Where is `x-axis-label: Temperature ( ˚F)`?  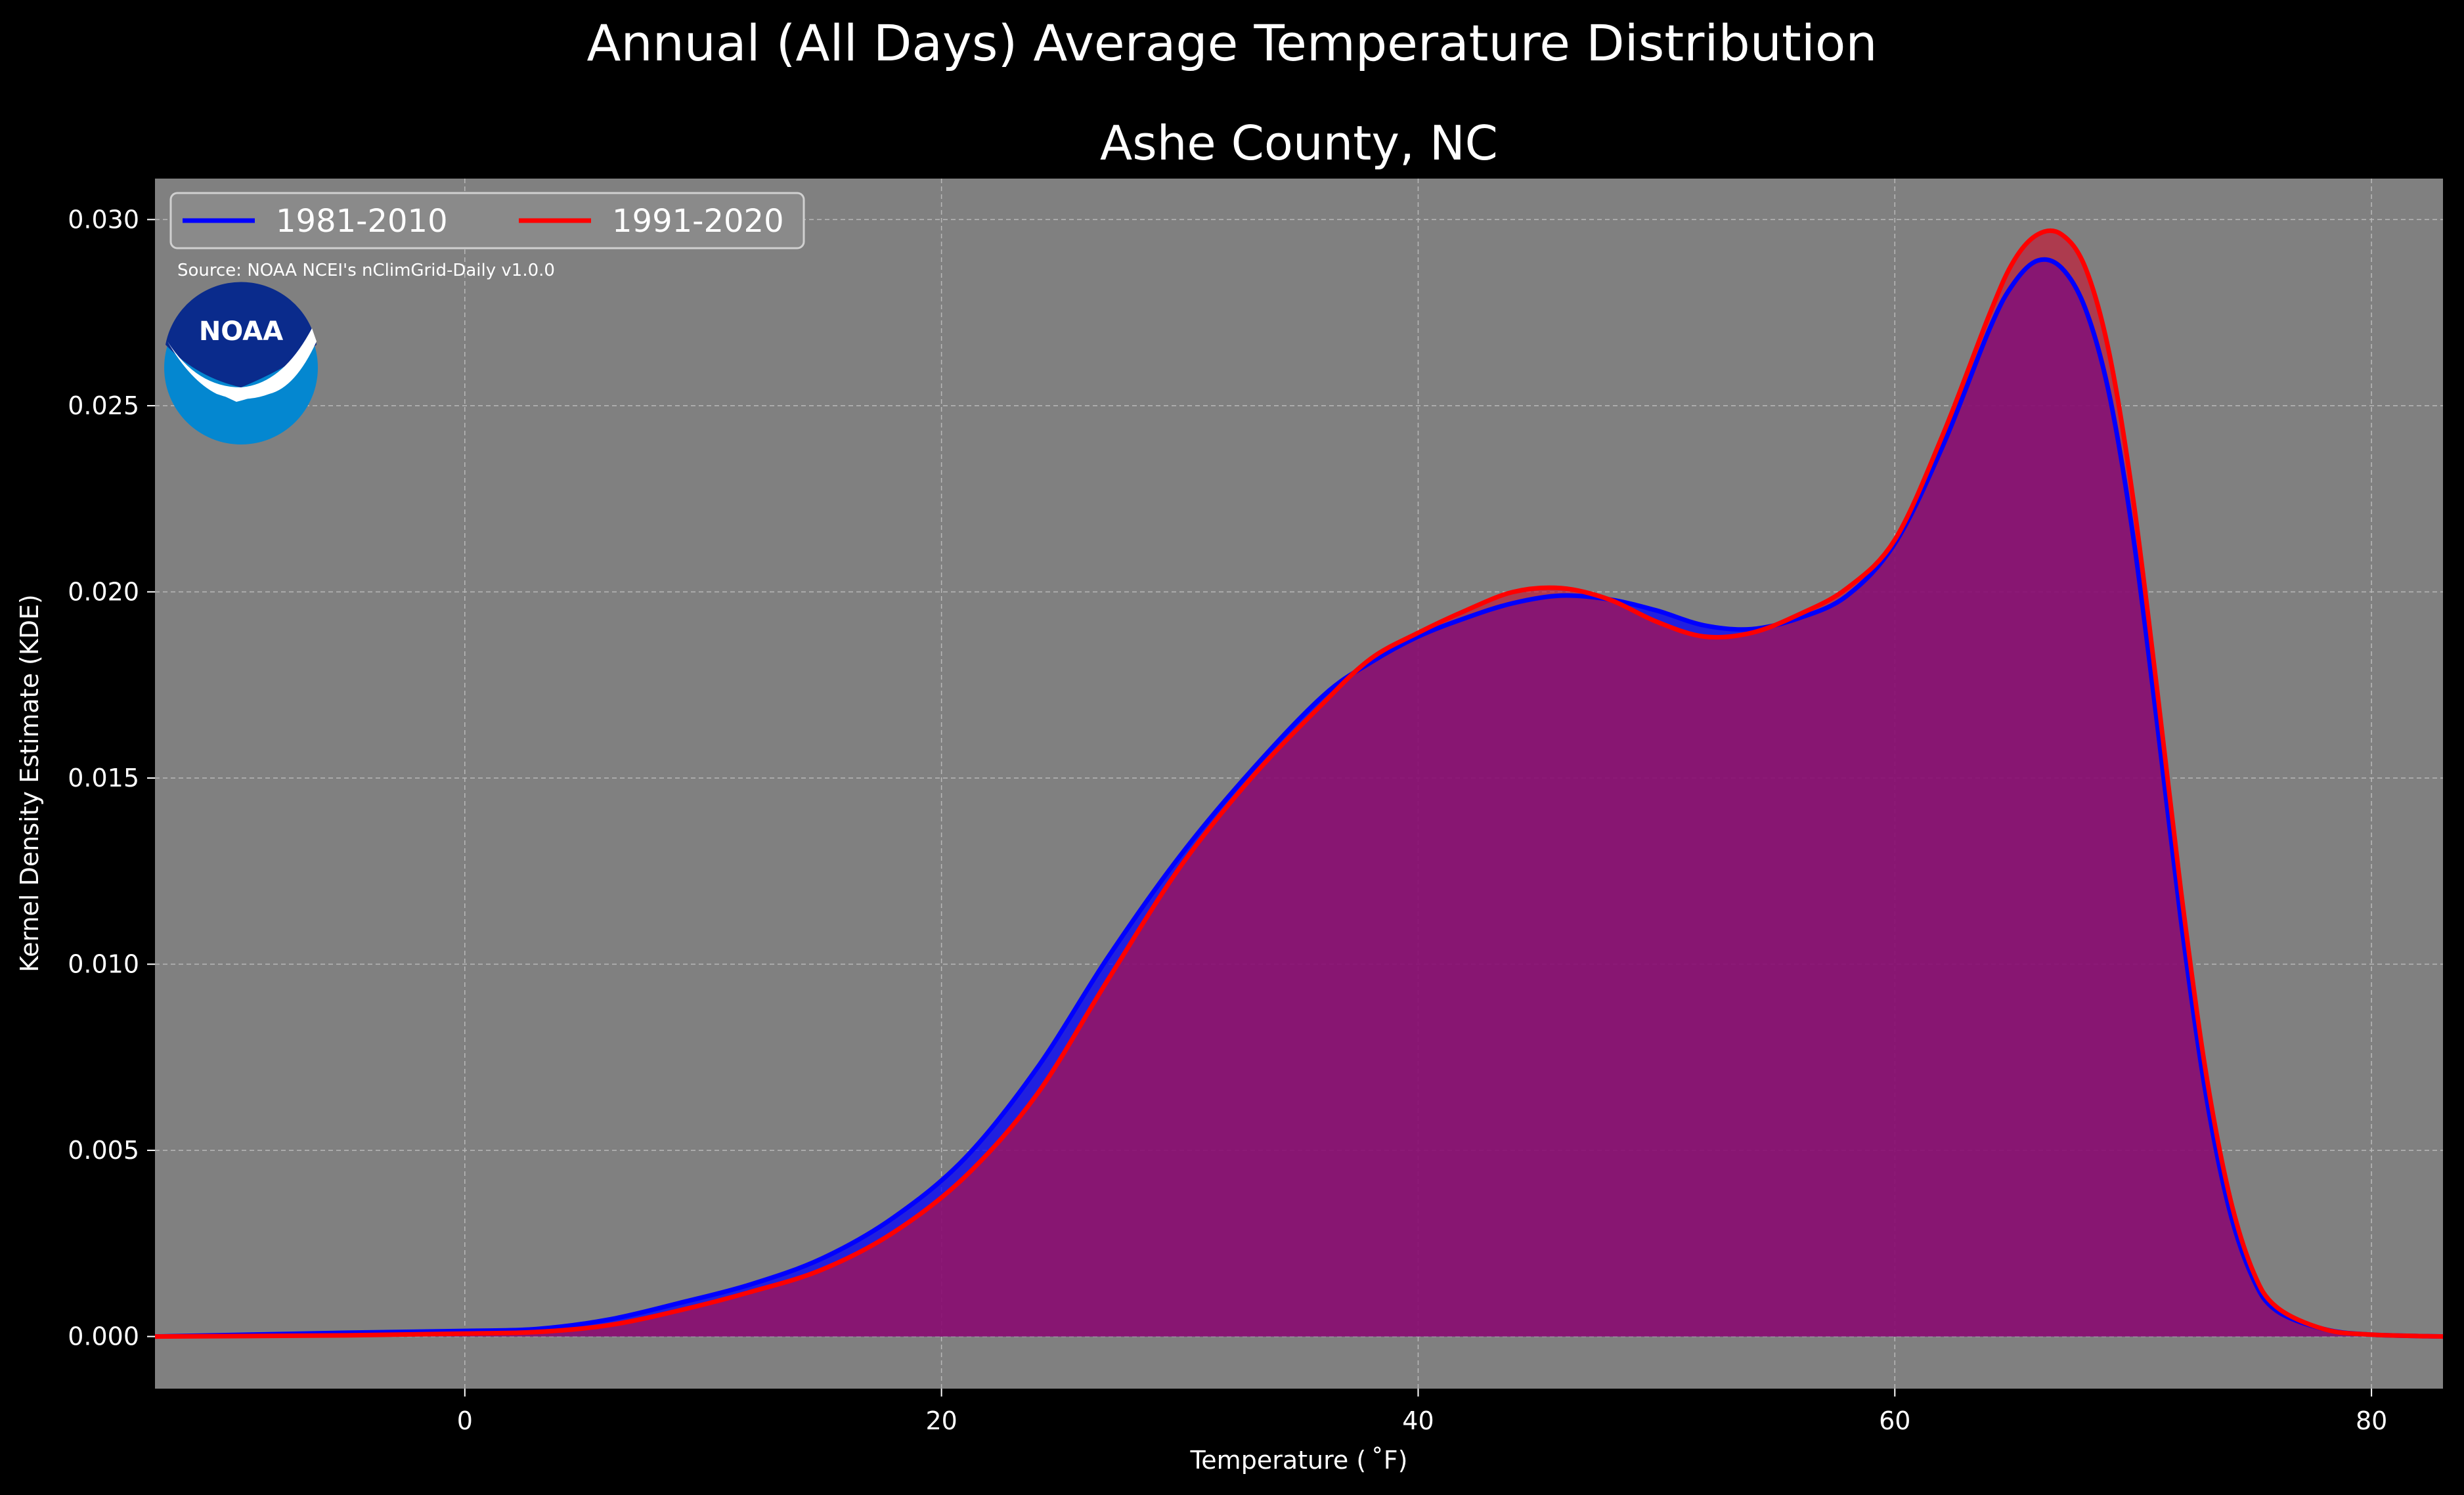 x-axis-label: Temperature ( ˚F) is located at coordinates (1299, 1460).